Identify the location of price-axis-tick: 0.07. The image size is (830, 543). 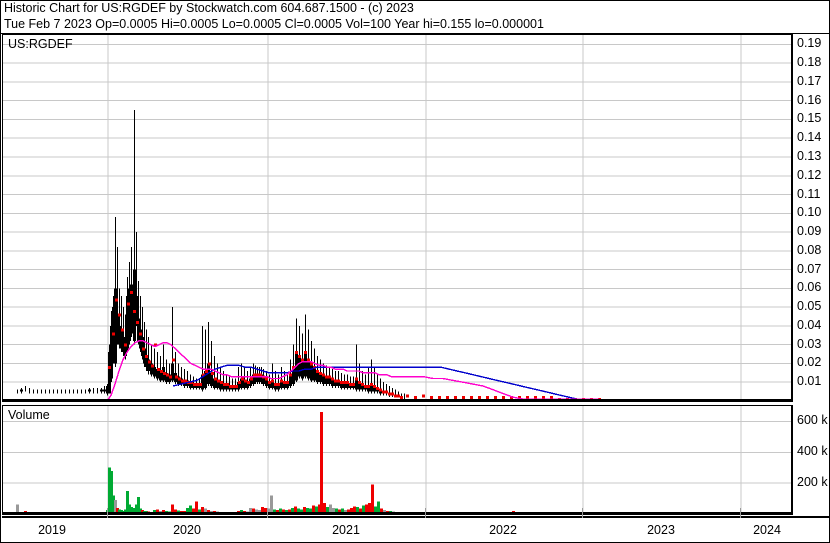
(809, 268).